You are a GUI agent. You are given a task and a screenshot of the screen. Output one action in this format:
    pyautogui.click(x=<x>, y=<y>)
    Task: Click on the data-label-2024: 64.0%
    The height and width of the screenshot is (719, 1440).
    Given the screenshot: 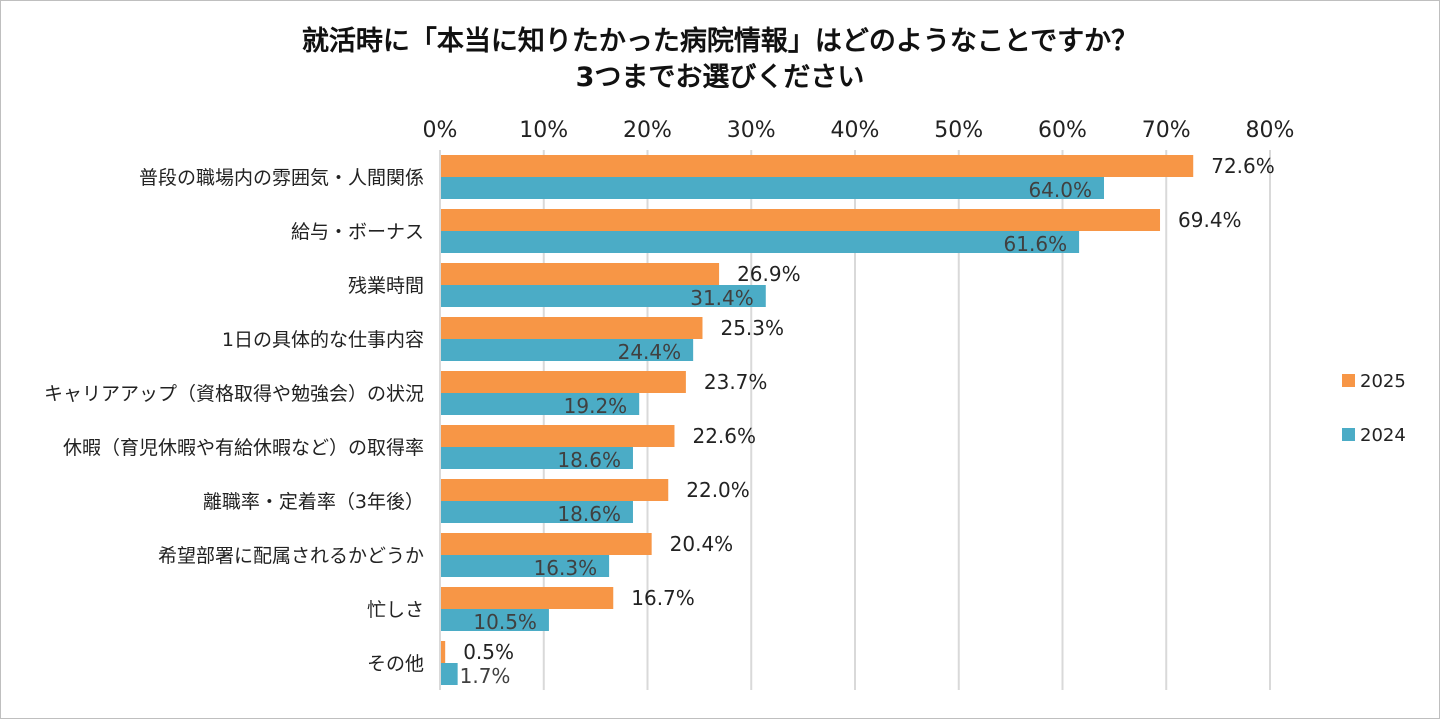 What is the action you would take?
    pyautogui.click(x=1060, y=190)
    